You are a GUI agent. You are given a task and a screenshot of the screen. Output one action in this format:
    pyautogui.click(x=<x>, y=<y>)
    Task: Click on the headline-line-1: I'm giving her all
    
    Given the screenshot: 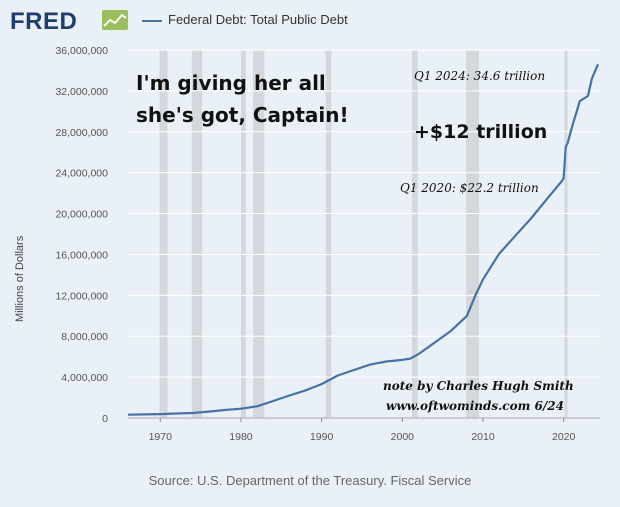 What is the action you would take?
    pyautogui.click(x=231, y=83)
    